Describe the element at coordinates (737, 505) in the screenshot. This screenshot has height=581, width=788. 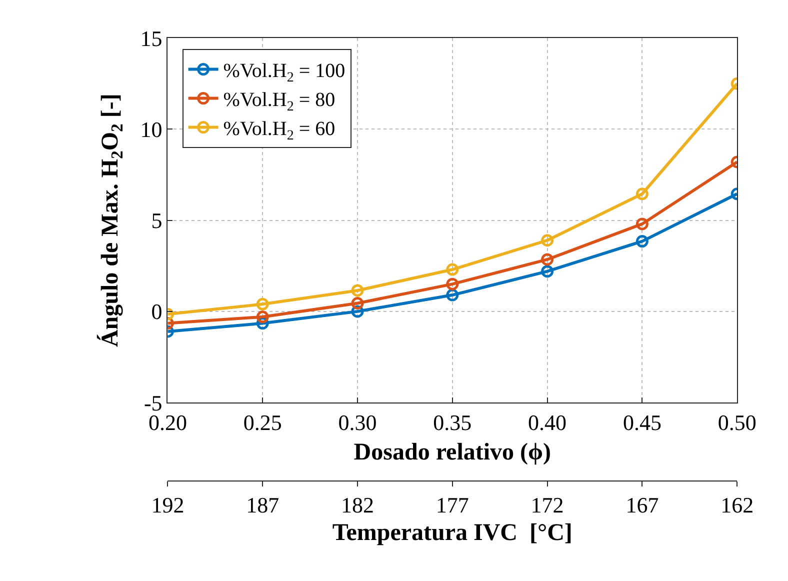
I see `x2-tick-label: 162` at that location.